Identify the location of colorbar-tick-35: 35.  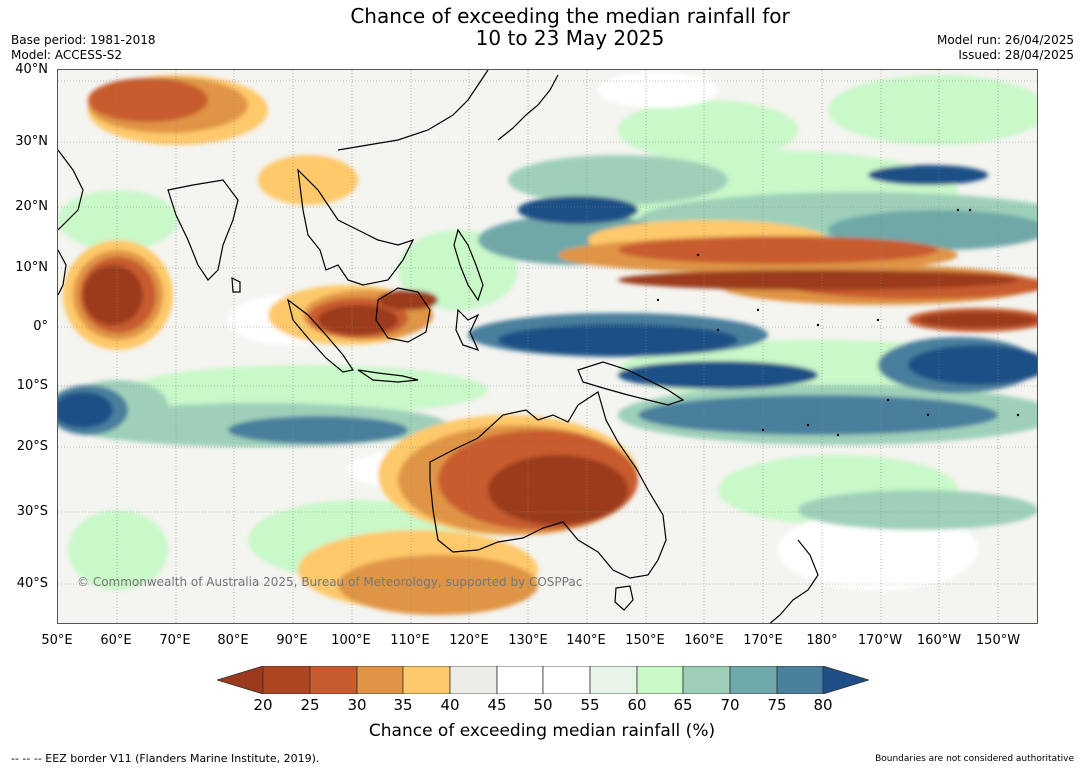
(403, 705).